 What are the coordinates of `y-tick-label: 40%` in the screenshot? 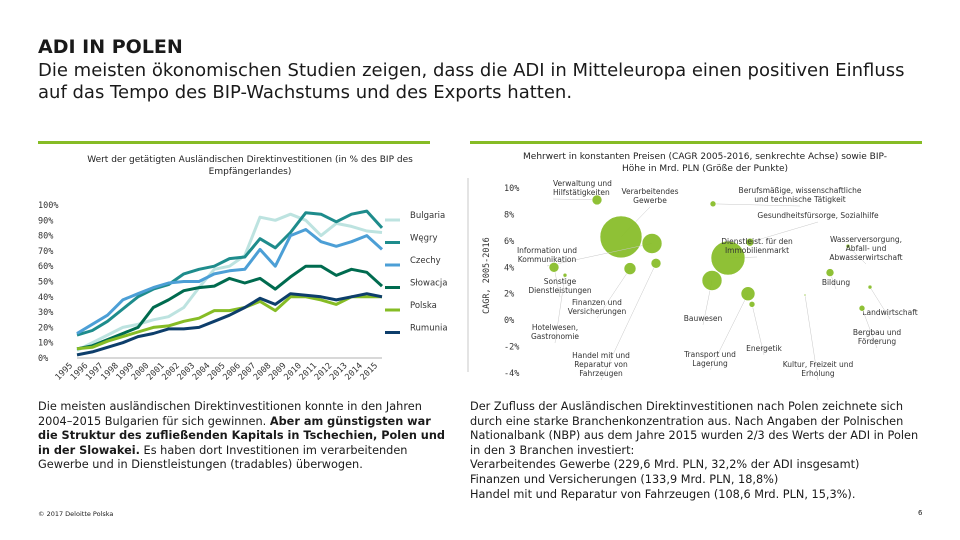 It's located at (45, 298).